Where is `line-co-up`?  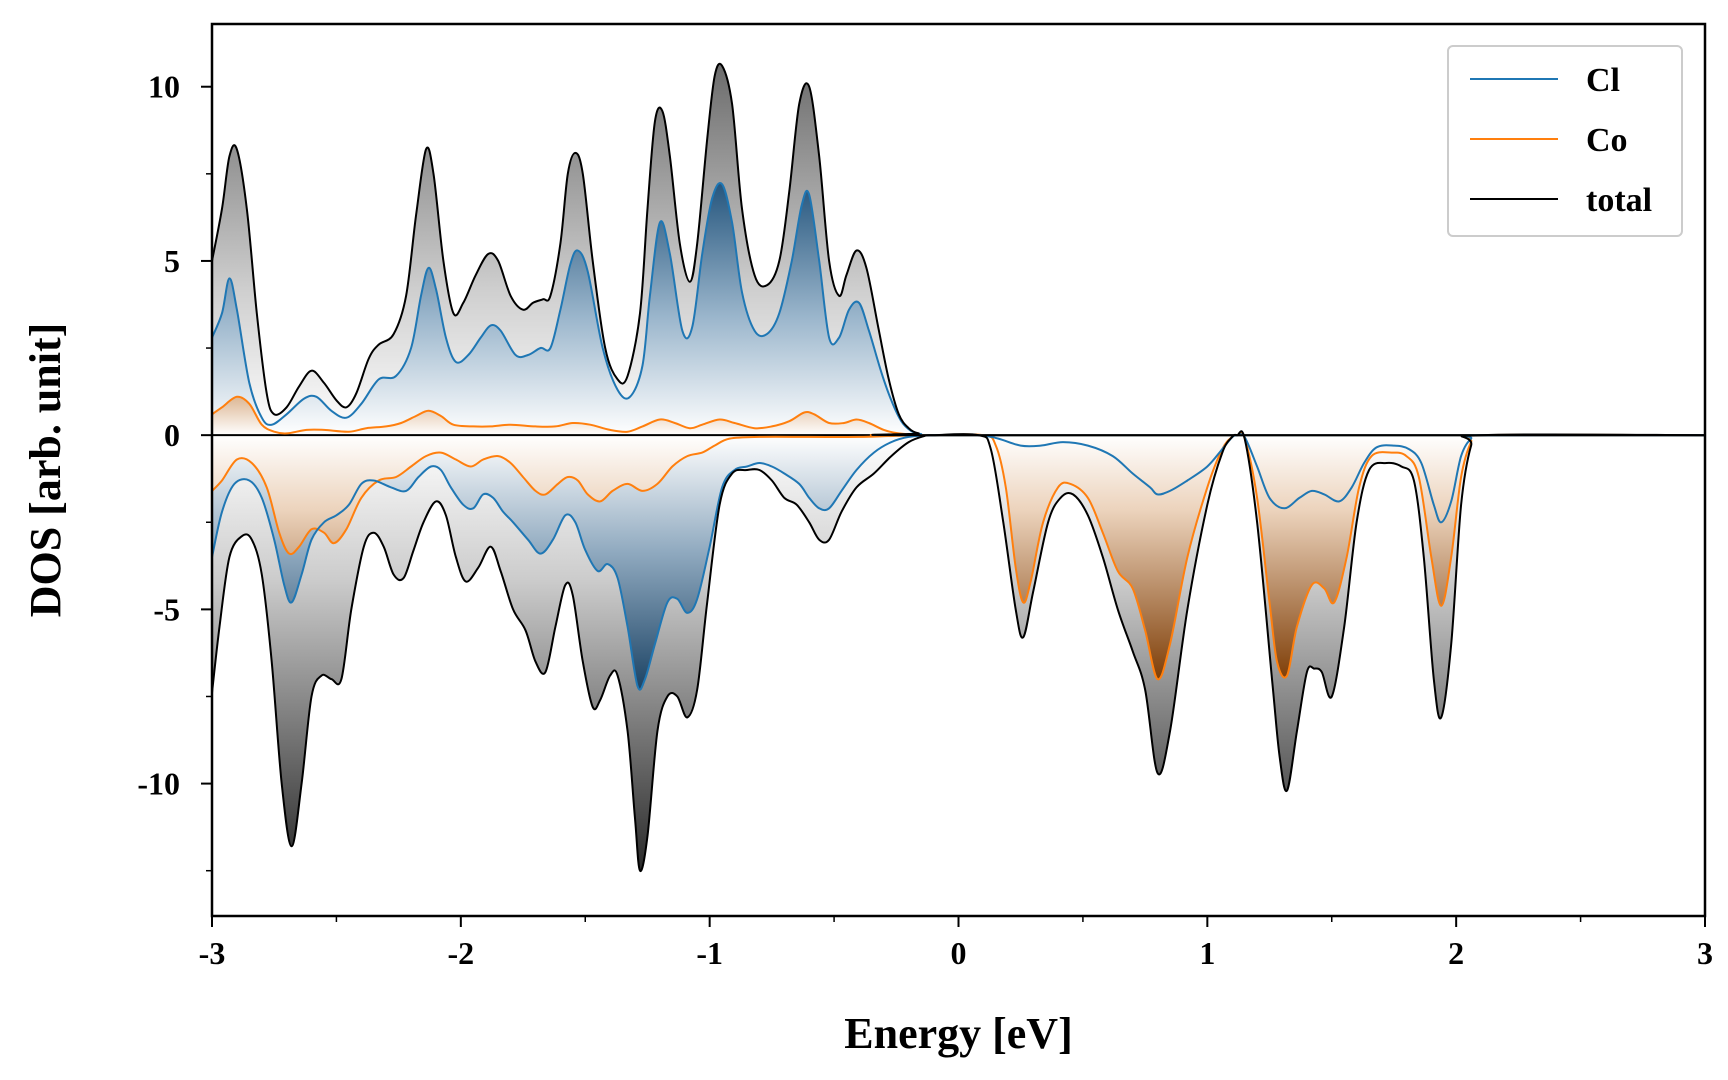
line-co-up is located at coordinates (958, 416).